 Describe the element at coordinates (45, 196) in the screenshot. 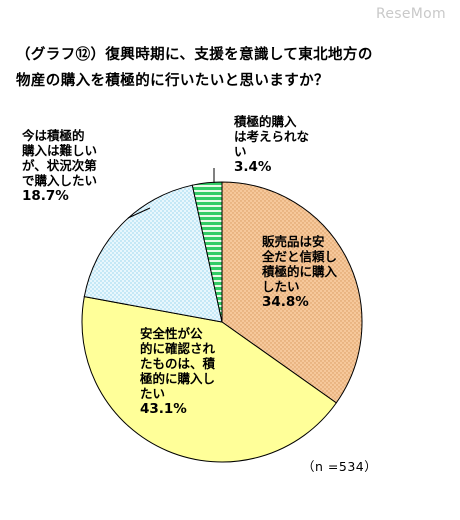

I see `slice-value-2: 18.7%` at that location.